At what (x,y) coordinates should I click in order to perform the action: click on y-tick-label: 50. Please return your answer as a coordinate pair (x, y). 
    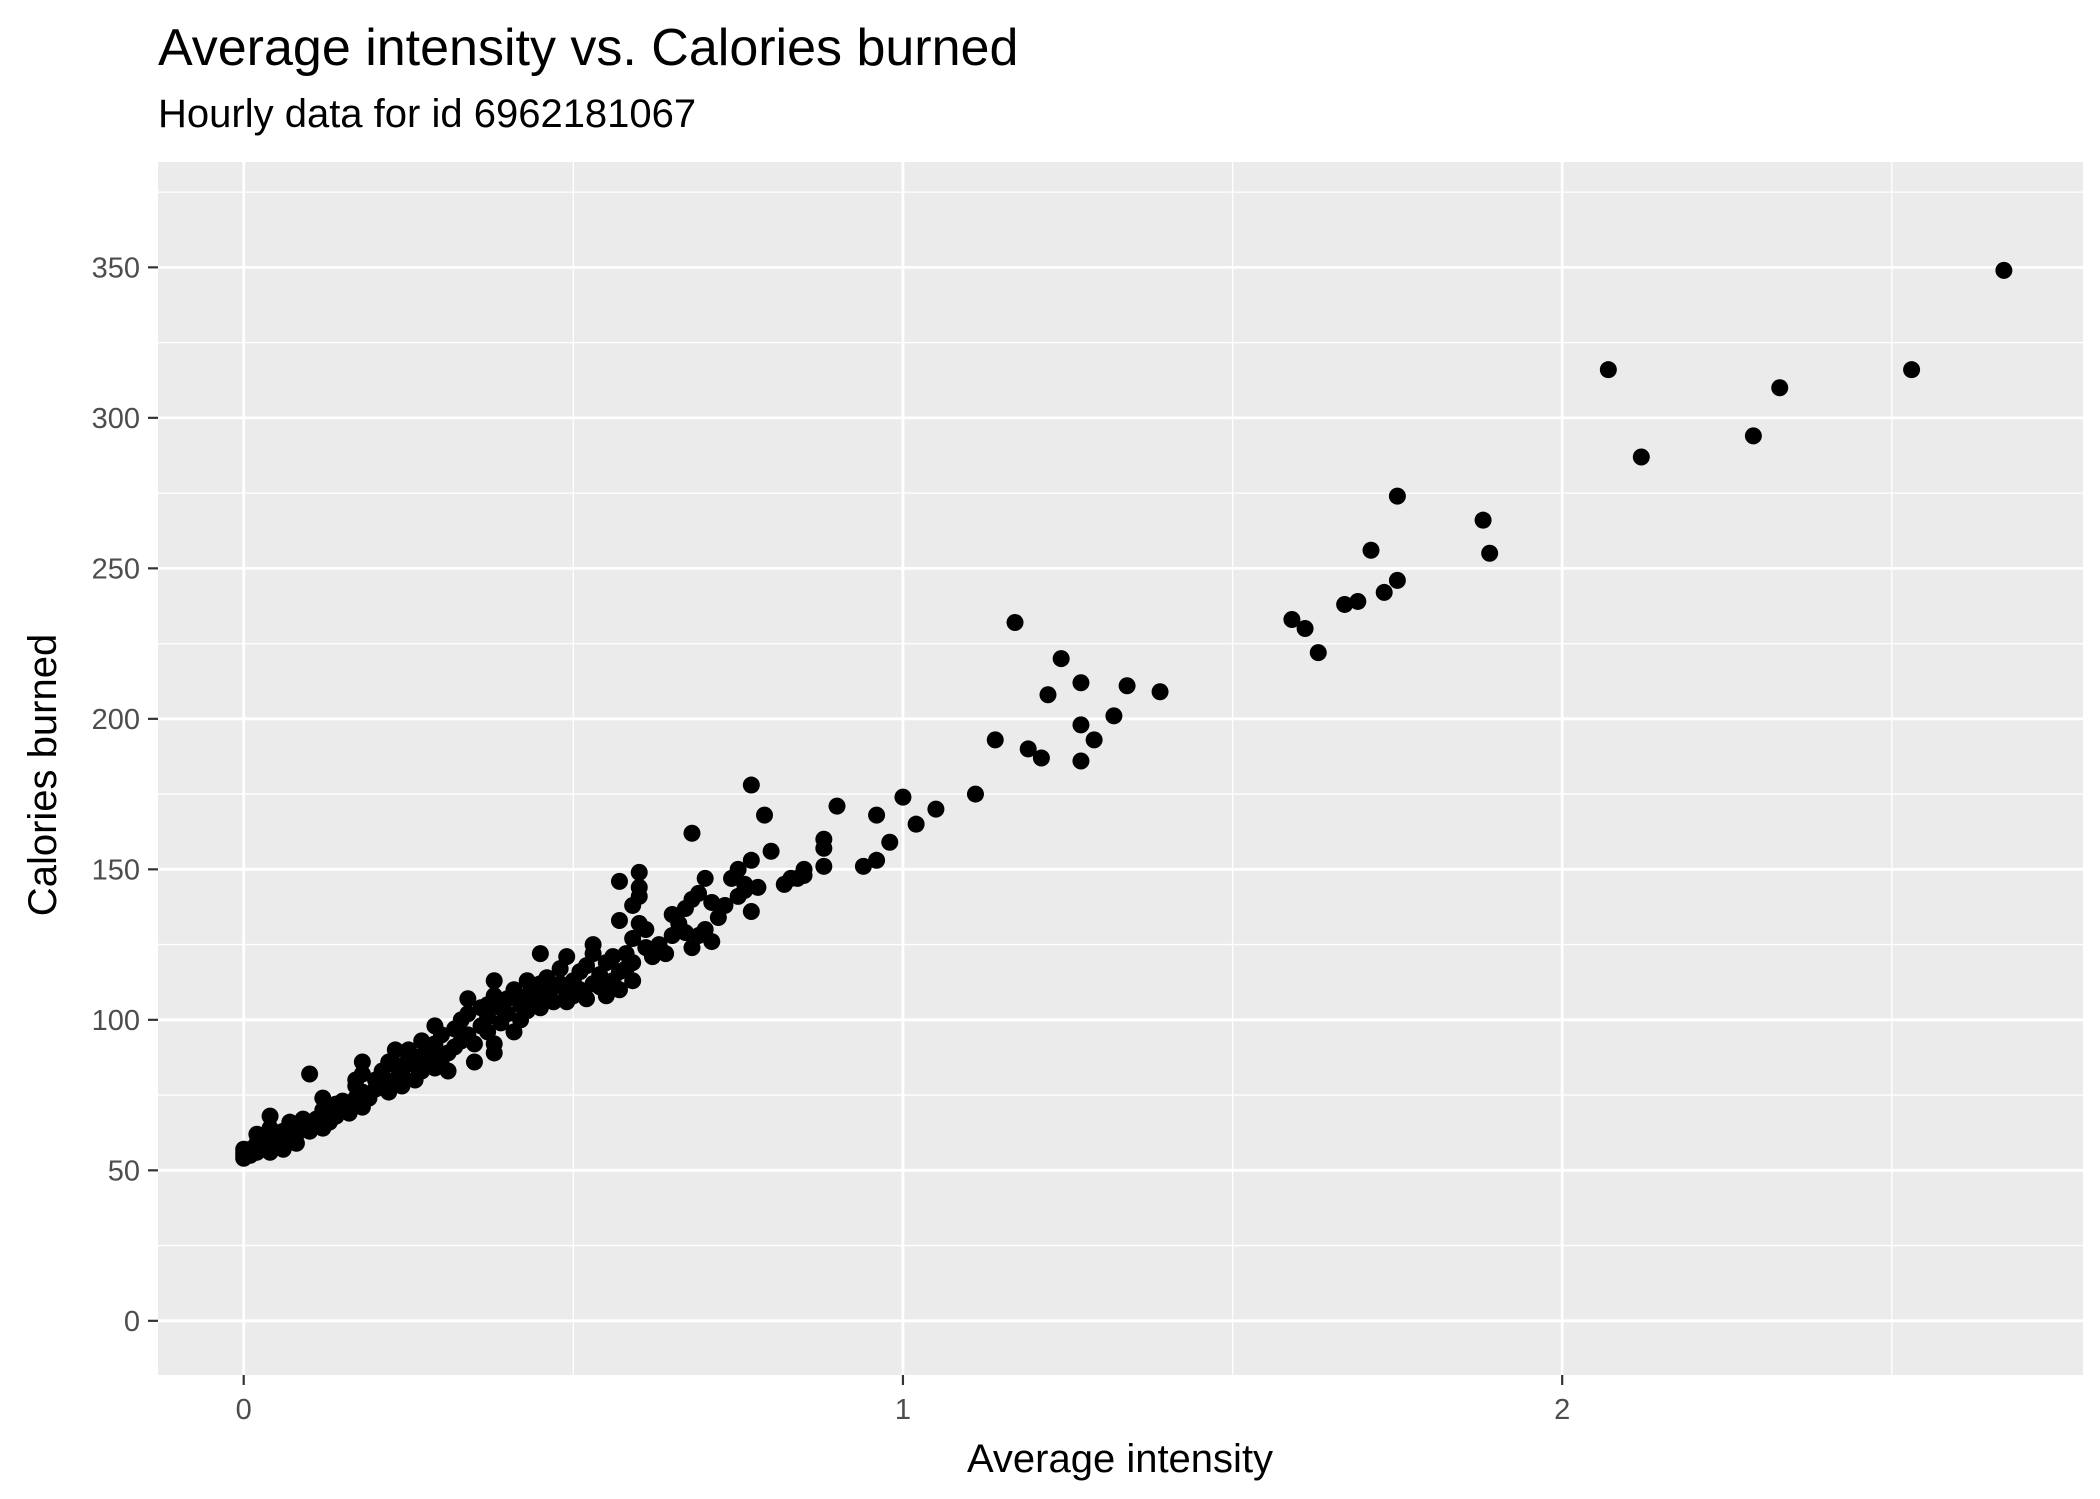
    Looking at the image, I should click on (124, 1171).